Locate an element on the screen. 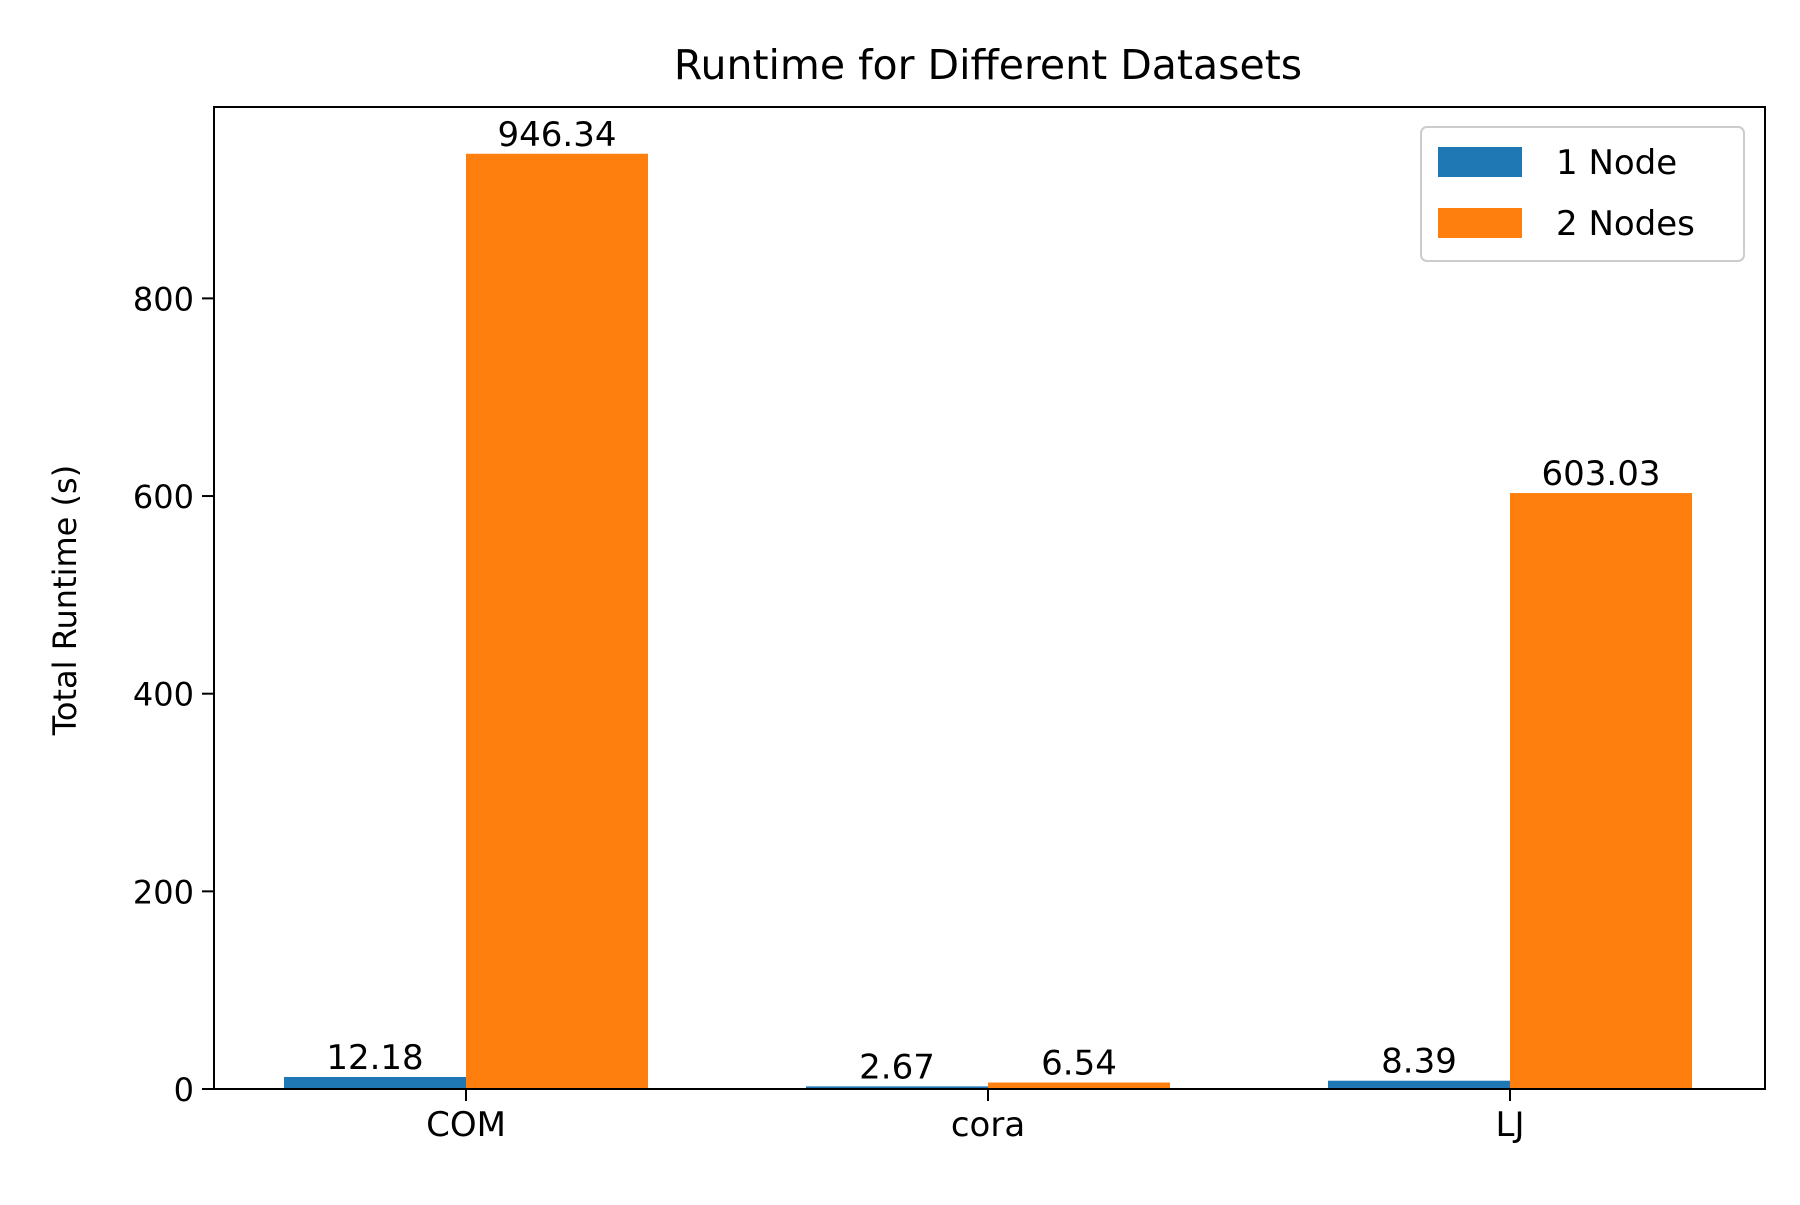  bar-value-label: 946.34 is located at coordinates (557, 135).